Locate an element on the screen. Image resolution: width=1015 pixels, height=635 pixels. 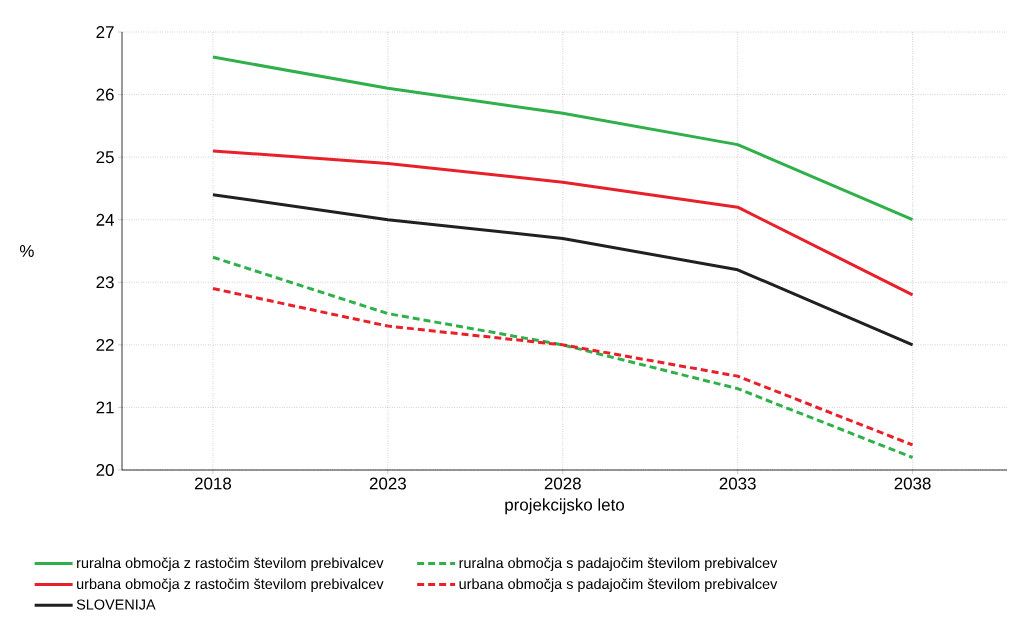
x-tick-label: 2033 is located at coordinates (737, 483).